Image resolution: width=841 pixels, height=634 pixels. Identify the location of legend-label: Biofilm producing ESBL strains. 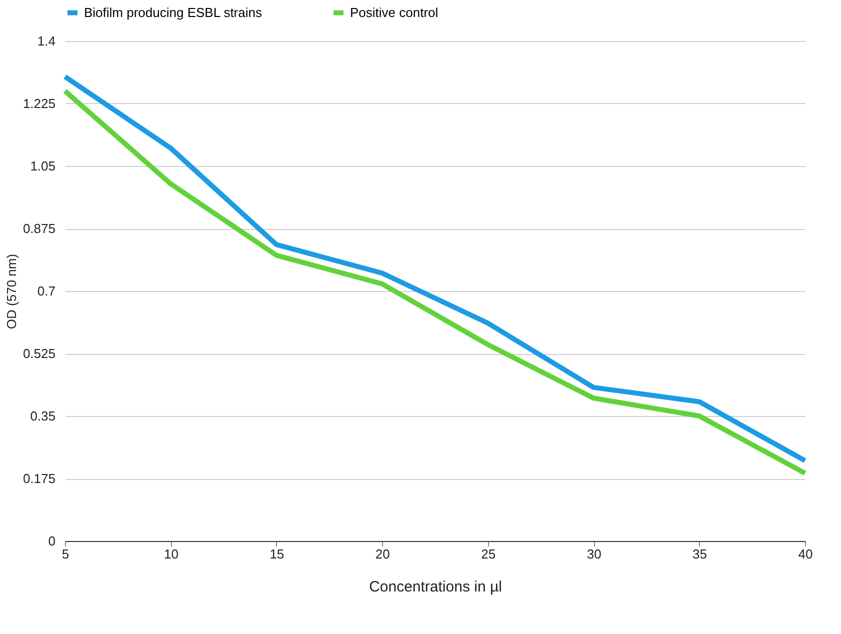
(173, 12).